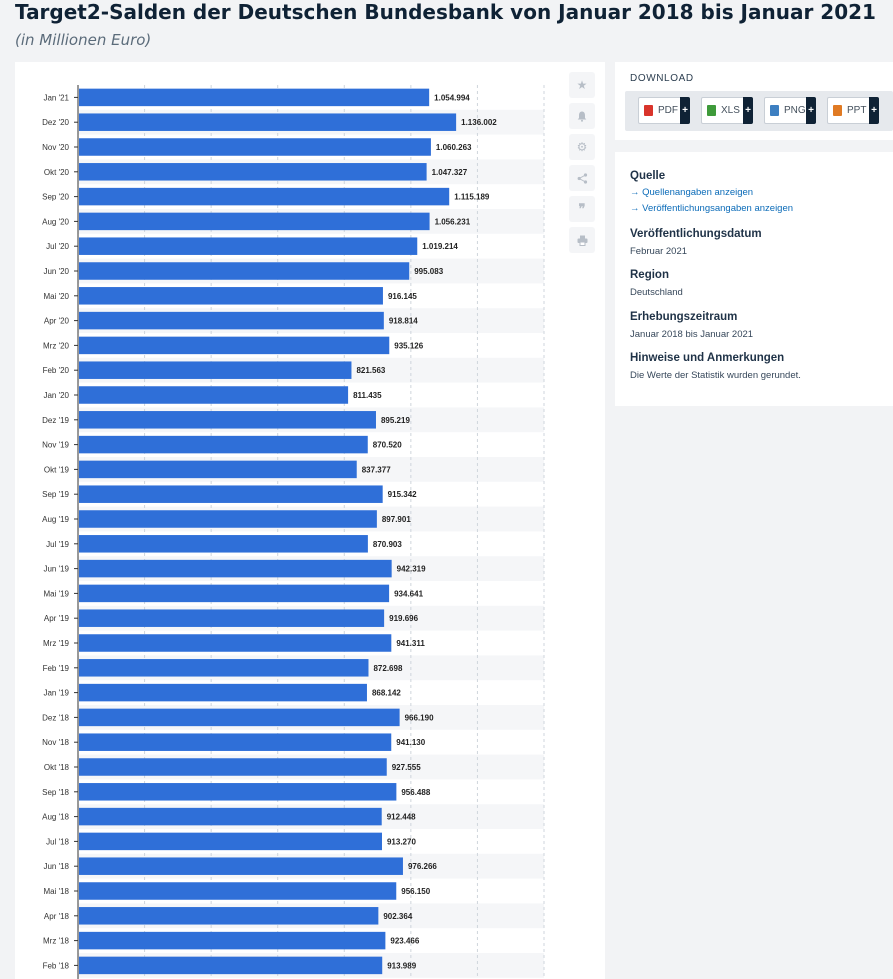  What do you see at coordinates (387, 445) in the screenshot?
I see `data-label: 870.520` at bounding box center [387, 445].